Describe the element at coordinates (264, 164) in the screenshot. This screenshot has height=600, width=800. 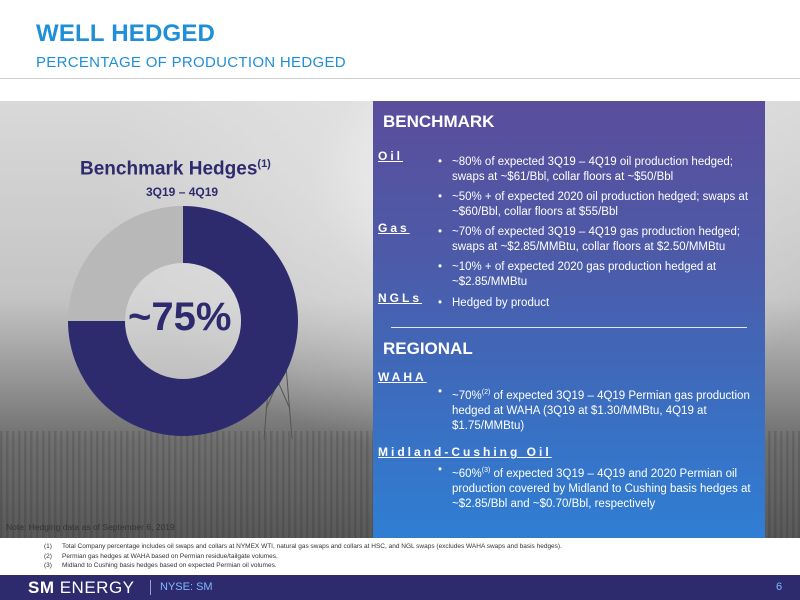
I see `chart-title-footnote: (1)` at that location.